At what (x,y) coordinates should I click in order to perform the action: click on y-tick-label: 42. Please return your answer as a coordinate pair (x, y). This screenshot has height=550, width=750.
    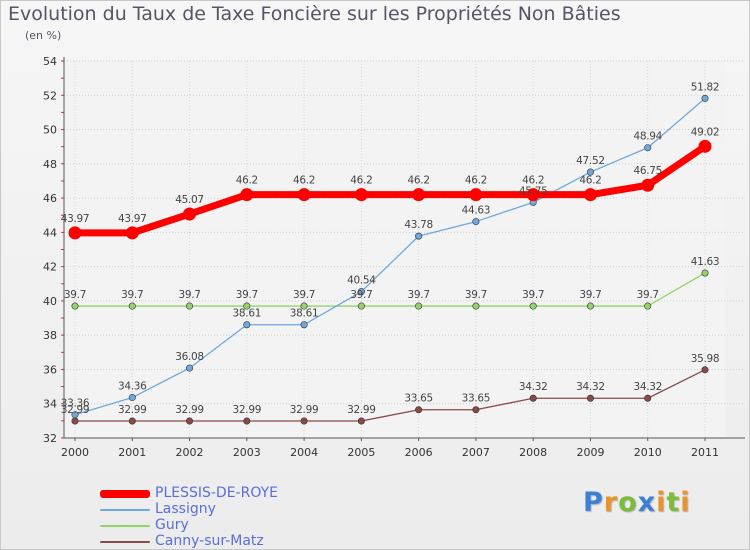
    Looking at the image, I should click on (50, 267).